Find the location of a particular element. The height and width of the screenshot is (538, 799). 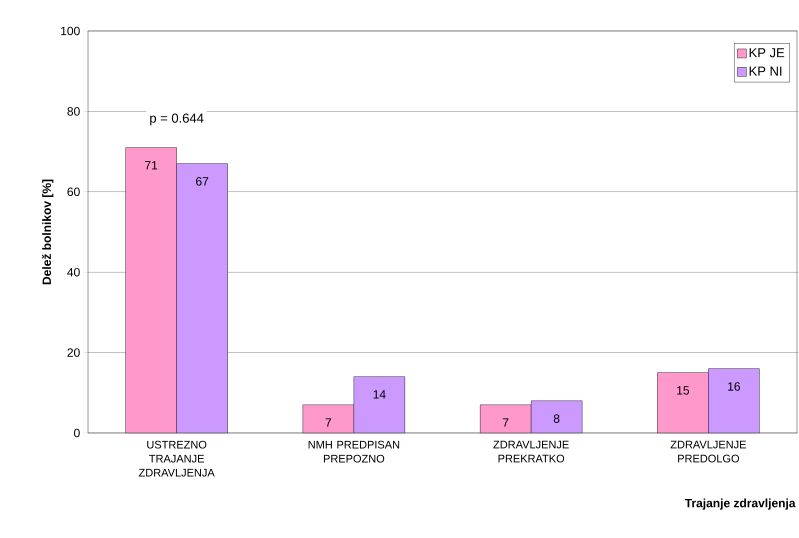

x-tick-label: NMH PREDPISAN PREPOZNO is located at coordinates (354, 451).